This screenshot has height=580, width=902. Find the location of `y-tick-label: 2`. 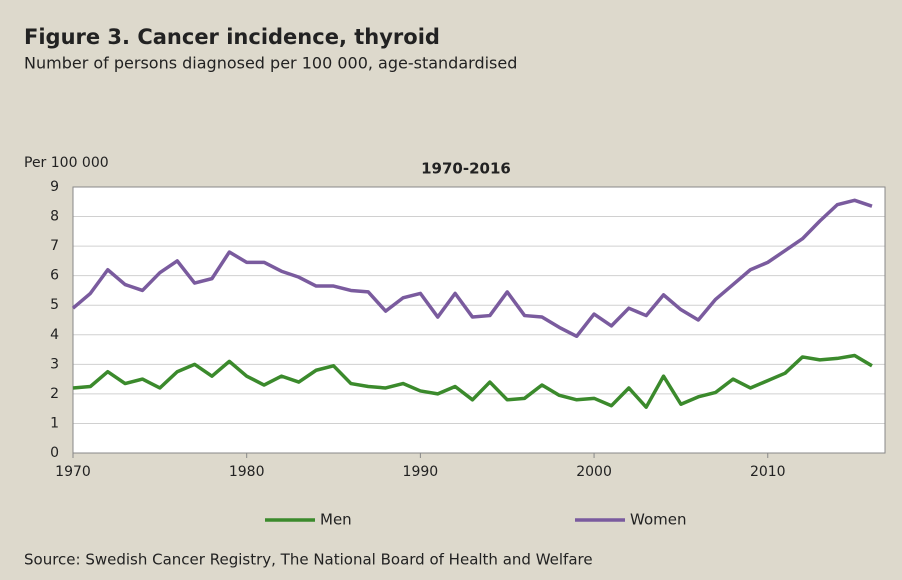

y-tick-label: 2 is located at coordinates (54, 394).